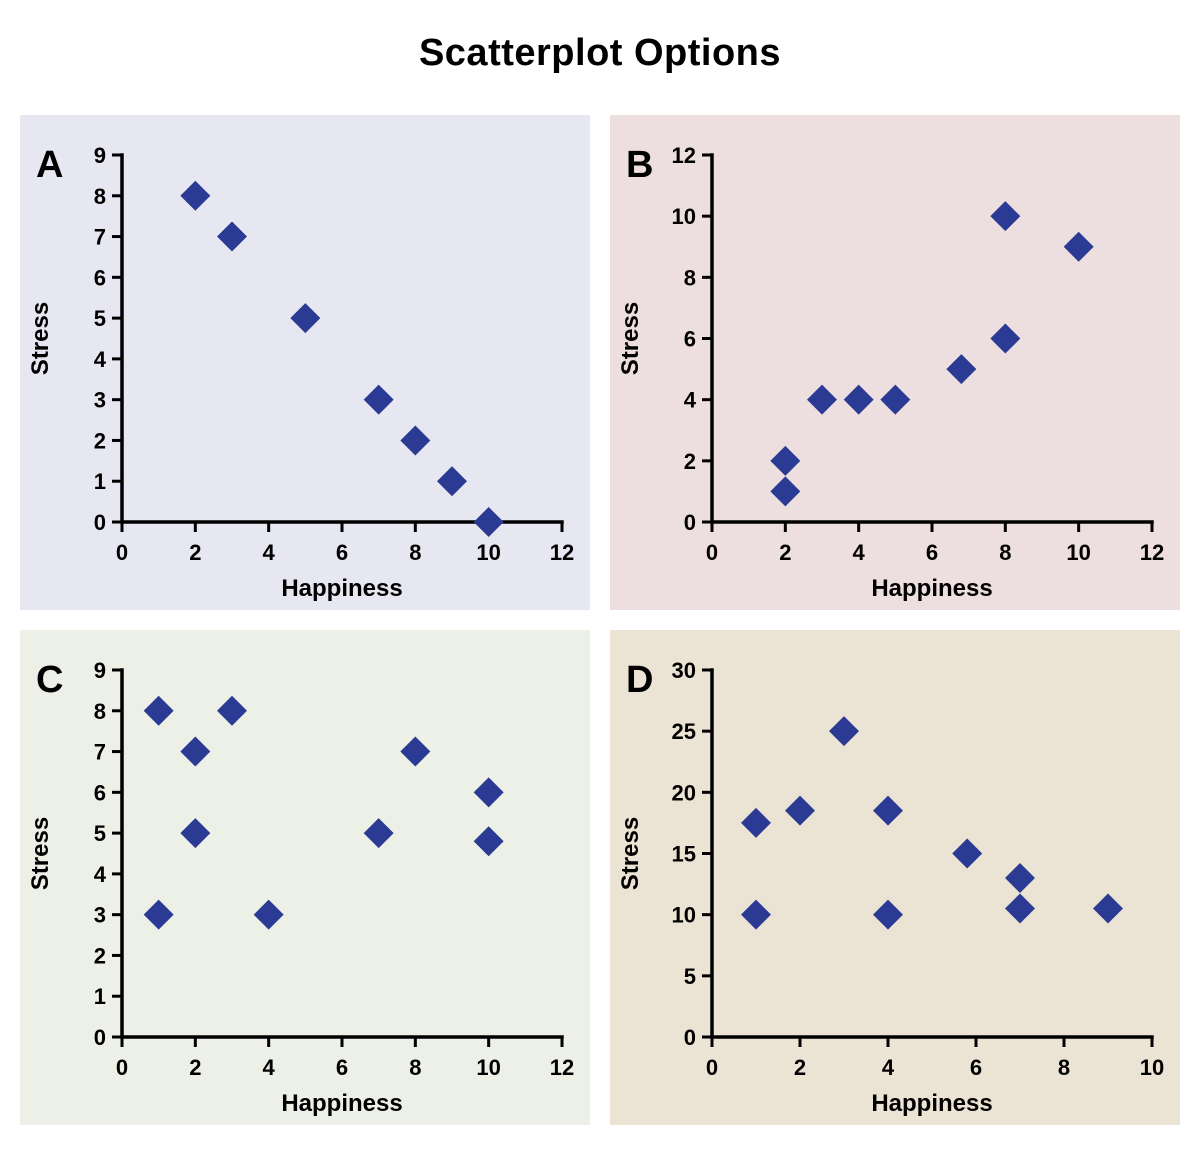 This screenshot has width=1200, height=1162. What do you see at coordinates (49, 165) in the screenshot?
I see `panel-letter-A: A` at bounding box center [49, 165].